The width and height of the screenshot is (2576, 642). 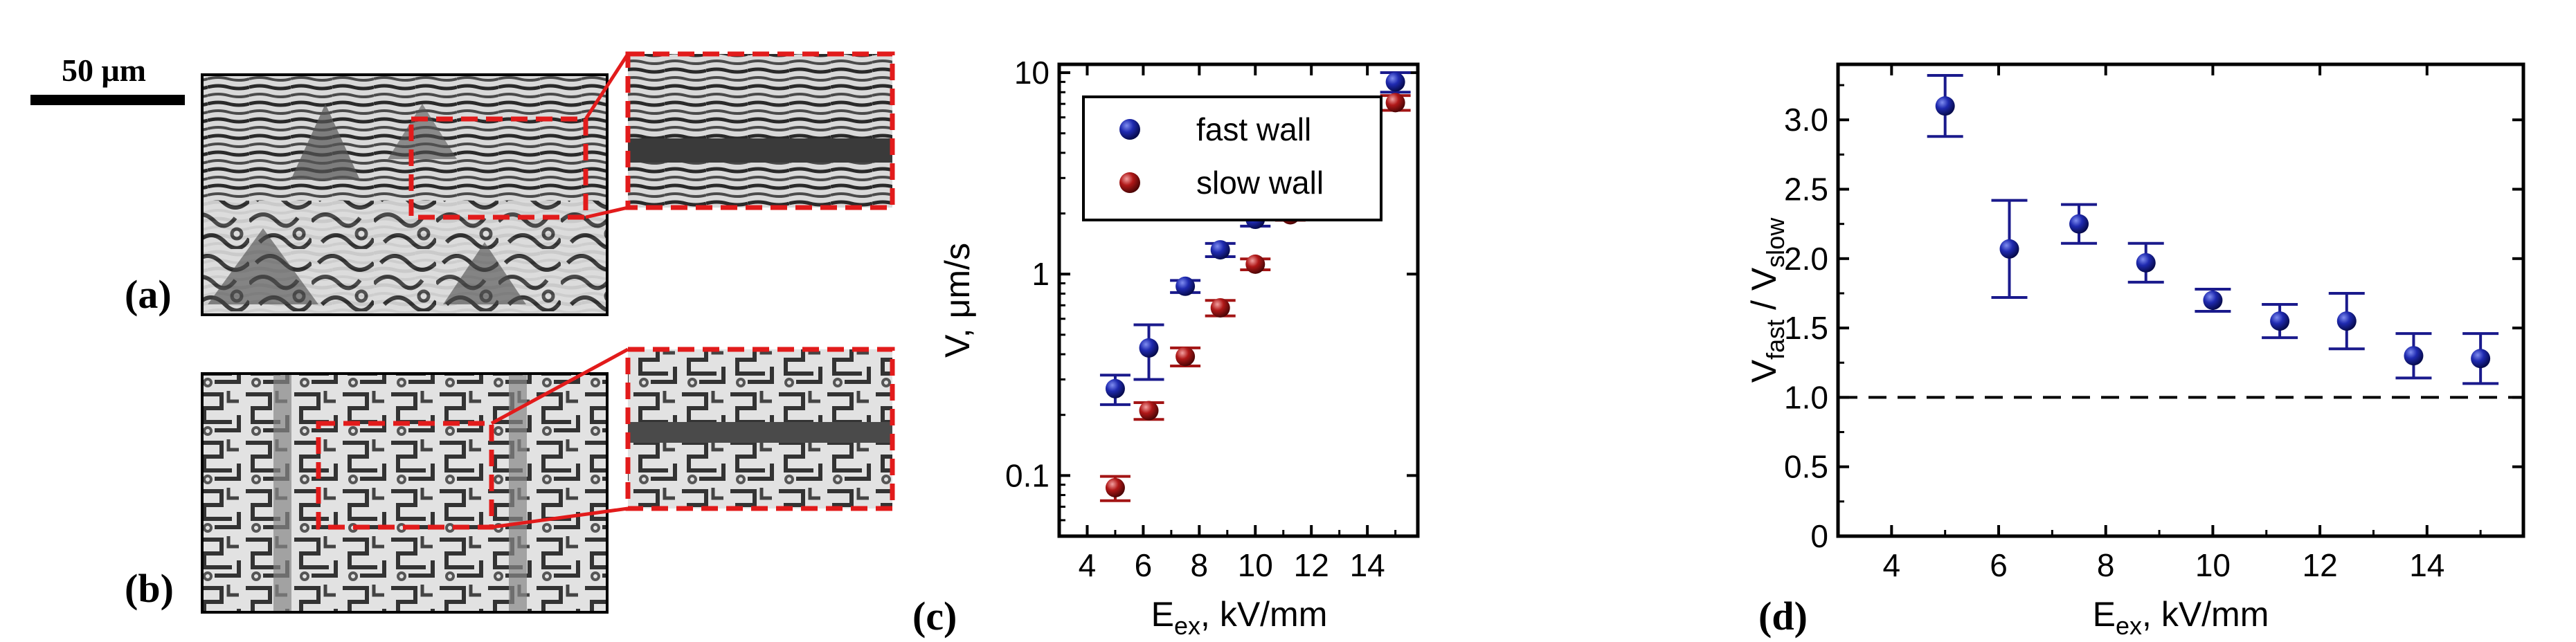 What do you see at coordinates (1253, 129) in the screenshot?
I see `legend-label-fast: fast wall` at bounding box center [1253, 129].